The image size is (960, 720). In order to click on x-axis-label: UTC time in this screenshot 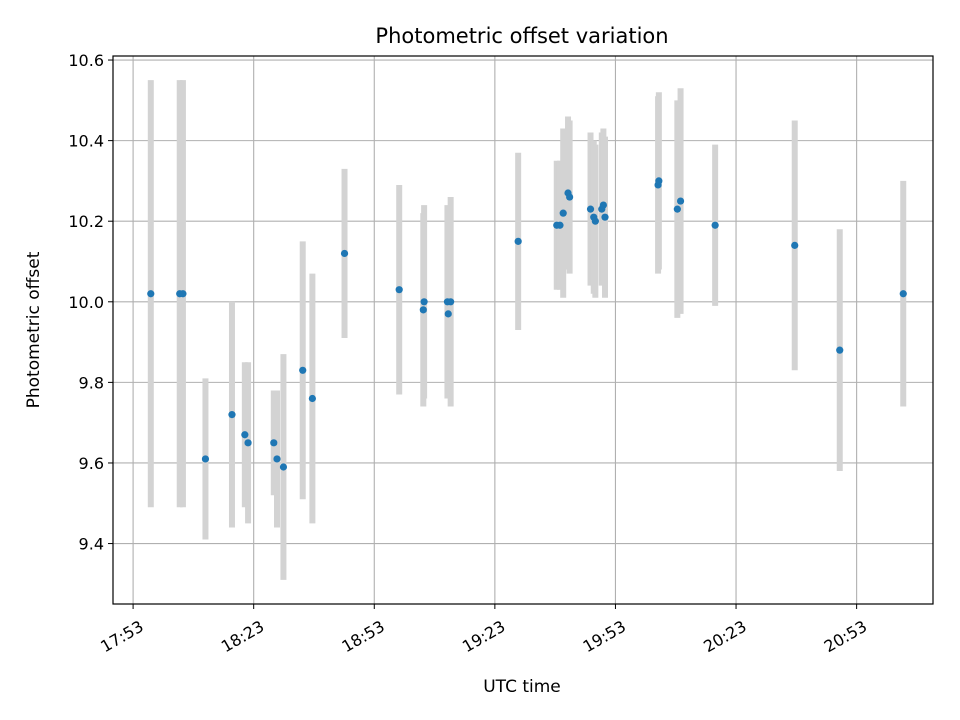, I will do `click(522, 687)`.